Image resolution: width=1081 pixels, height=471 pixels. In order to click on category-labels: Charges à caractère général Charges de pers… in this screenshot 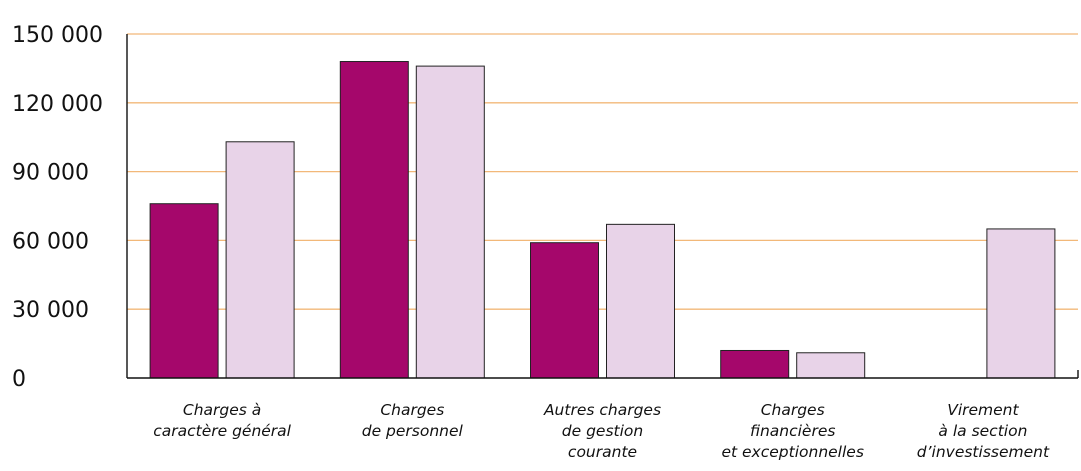, I will do `click(601, 431)`.